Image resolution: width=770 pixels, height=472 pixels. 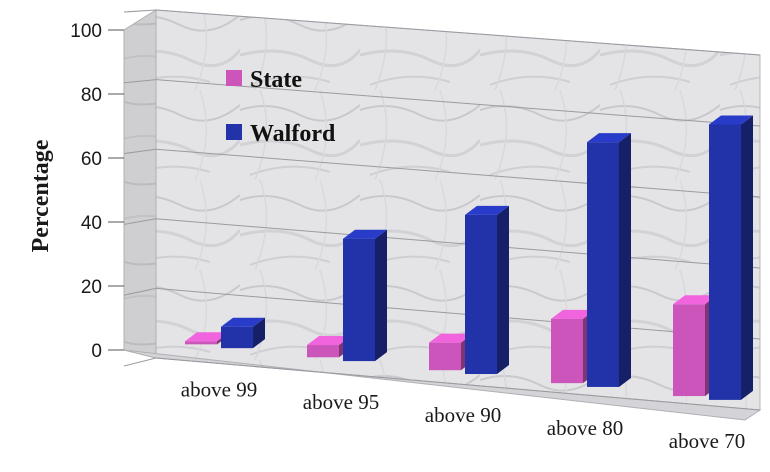 I want to click on y-tick-label: 0, so click(x=96, y=351).